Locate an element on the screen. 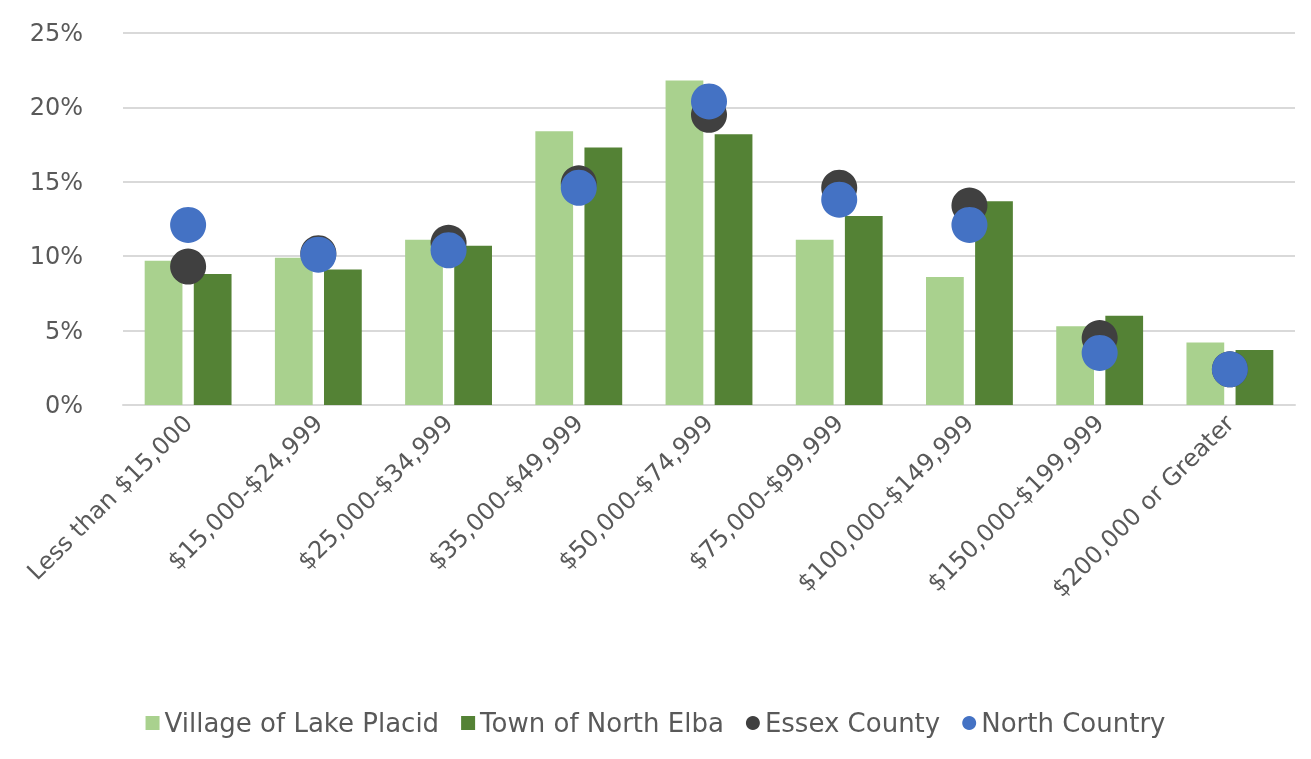  legend-label: North Country is located at coordinates (1073, 723).